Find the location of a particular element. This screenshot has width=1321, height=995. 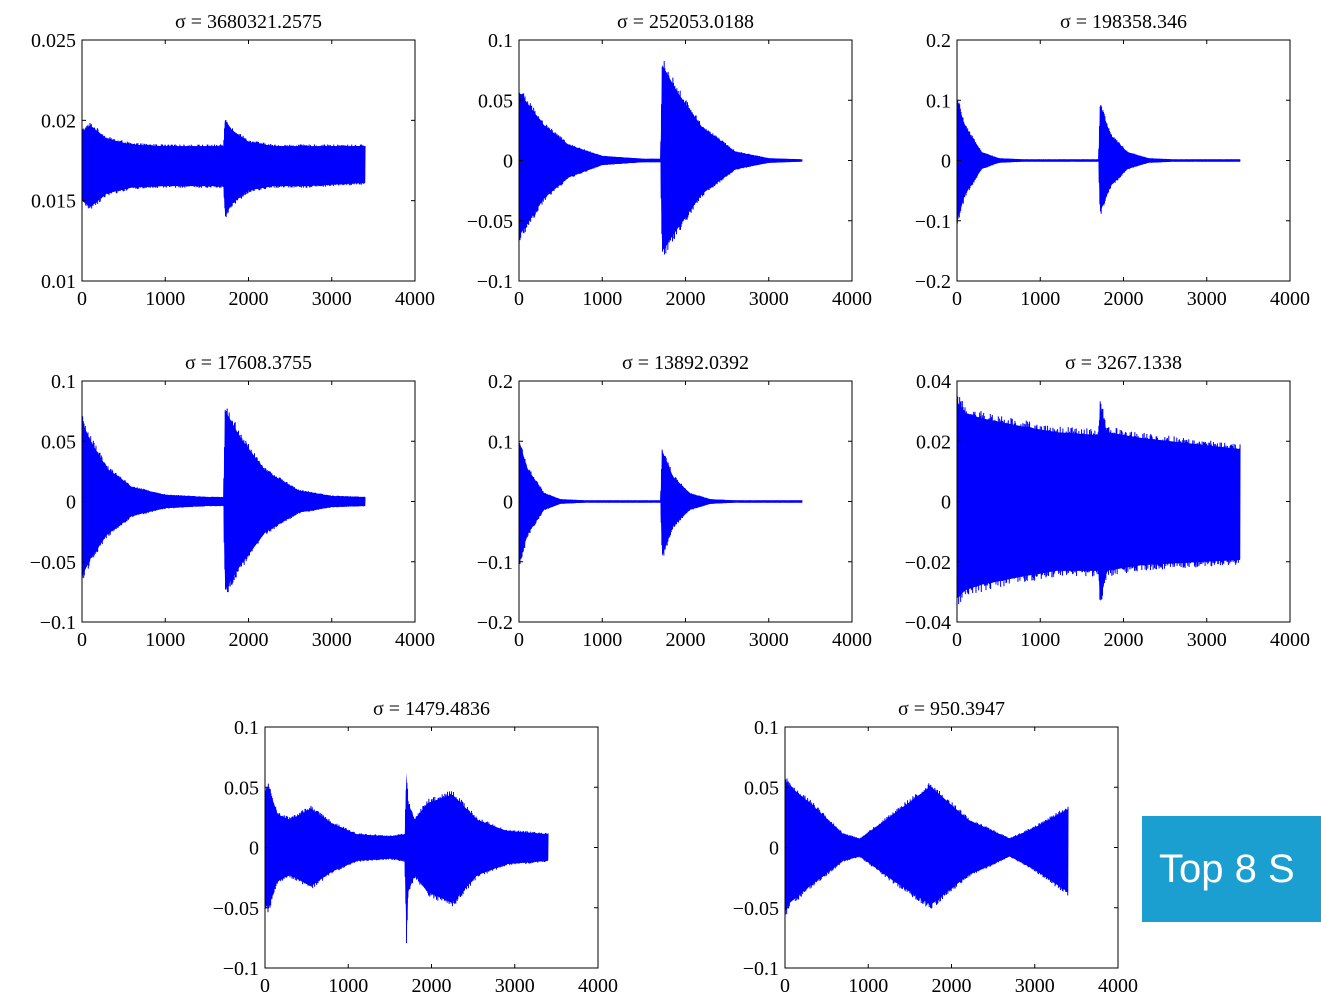

y-tick-label: −0.04 is located at coordinates (928, 623).